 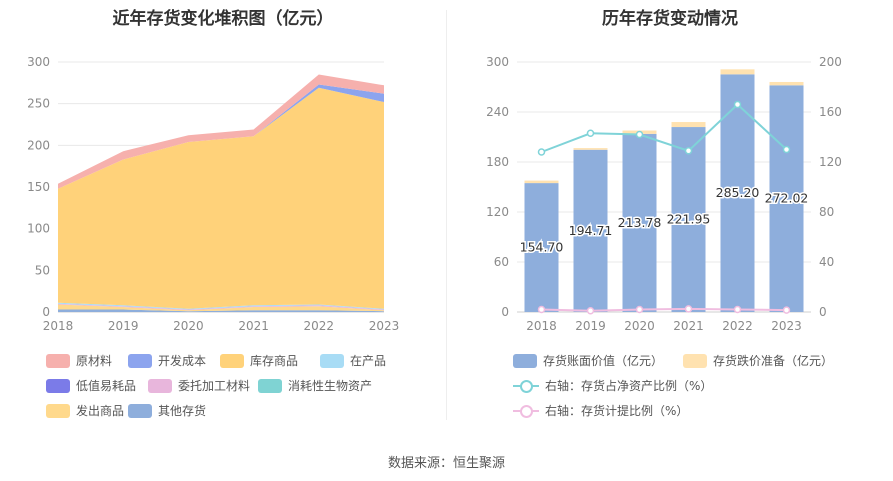 I want to click on legend-label: 低值易耗品, so click(x=106, y=386).